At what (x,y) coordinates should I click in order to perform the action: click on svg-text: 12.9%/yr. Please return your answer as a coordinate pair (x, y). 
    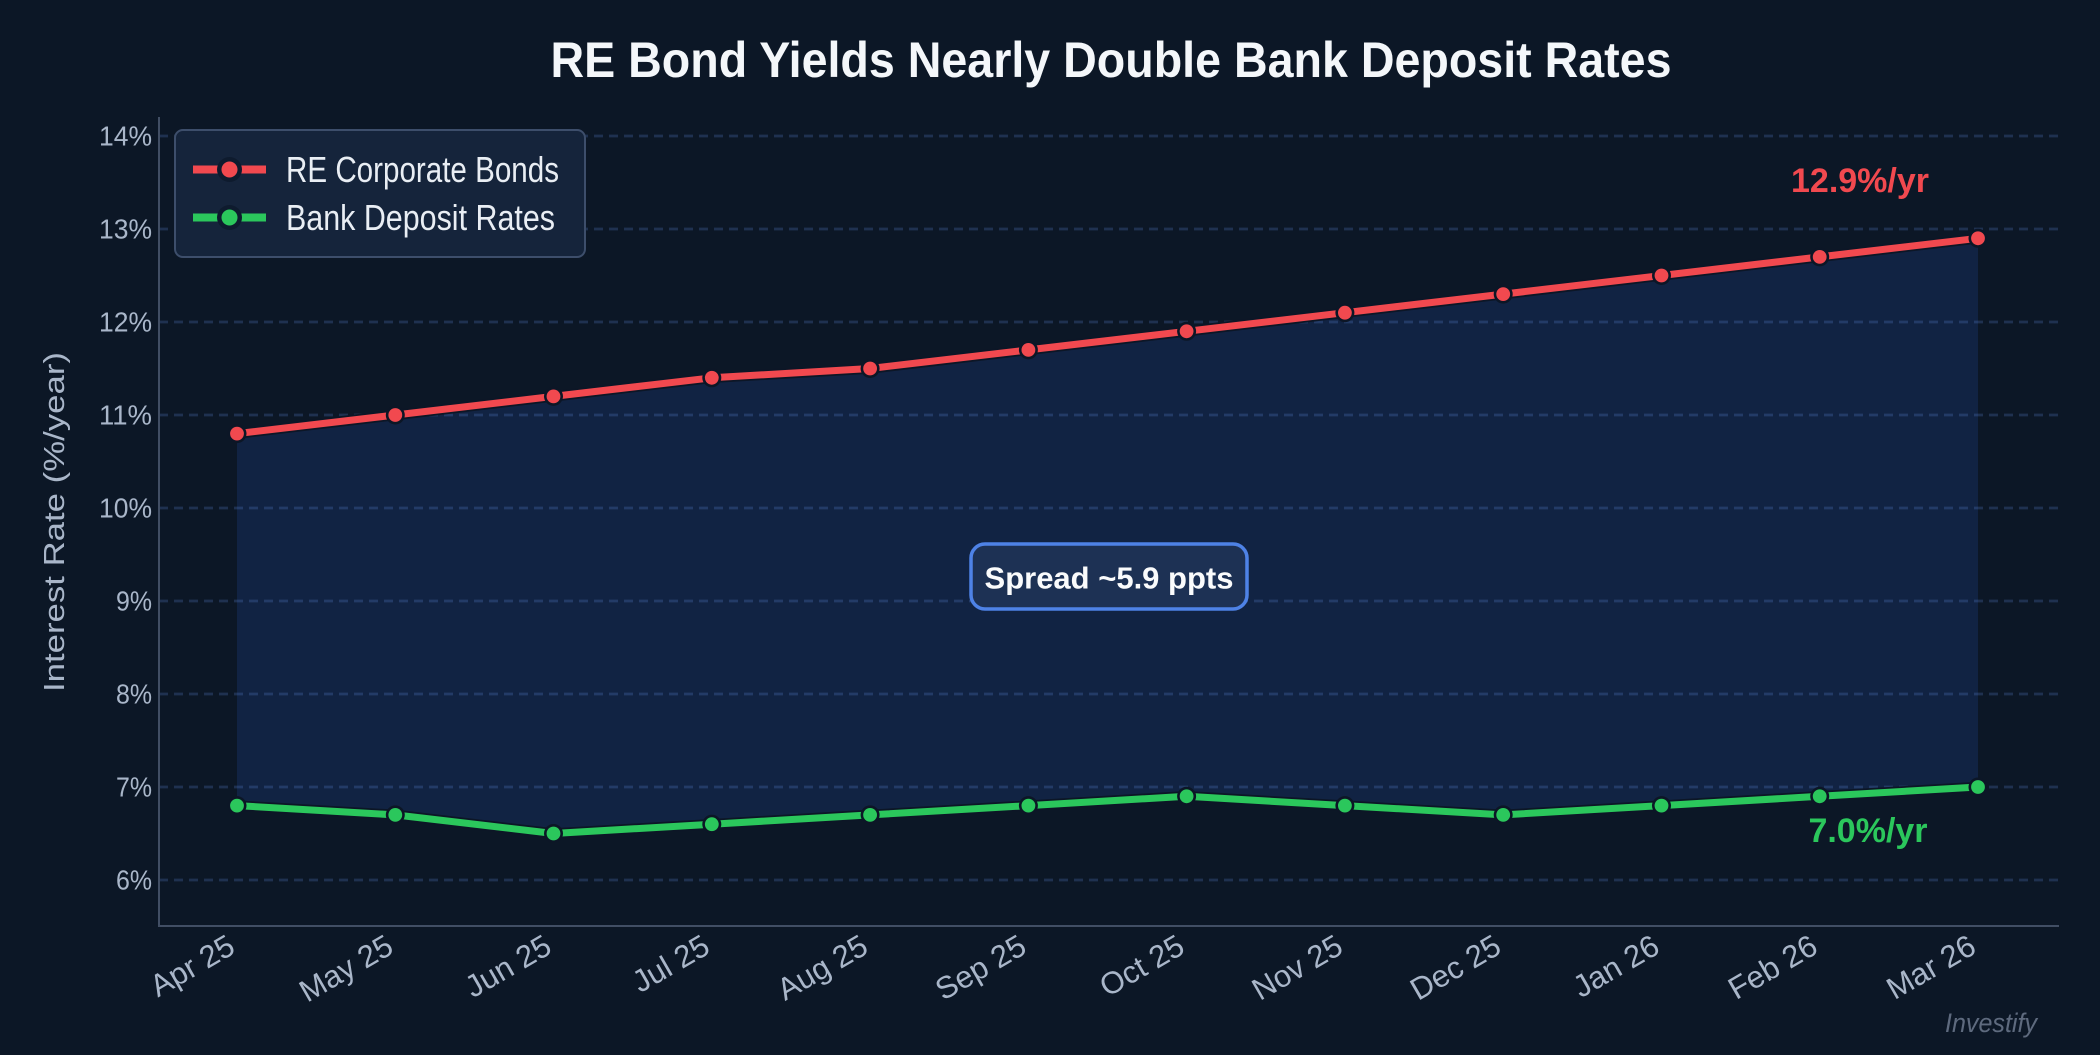
    Looking at the image, I should click on (1860, 181).